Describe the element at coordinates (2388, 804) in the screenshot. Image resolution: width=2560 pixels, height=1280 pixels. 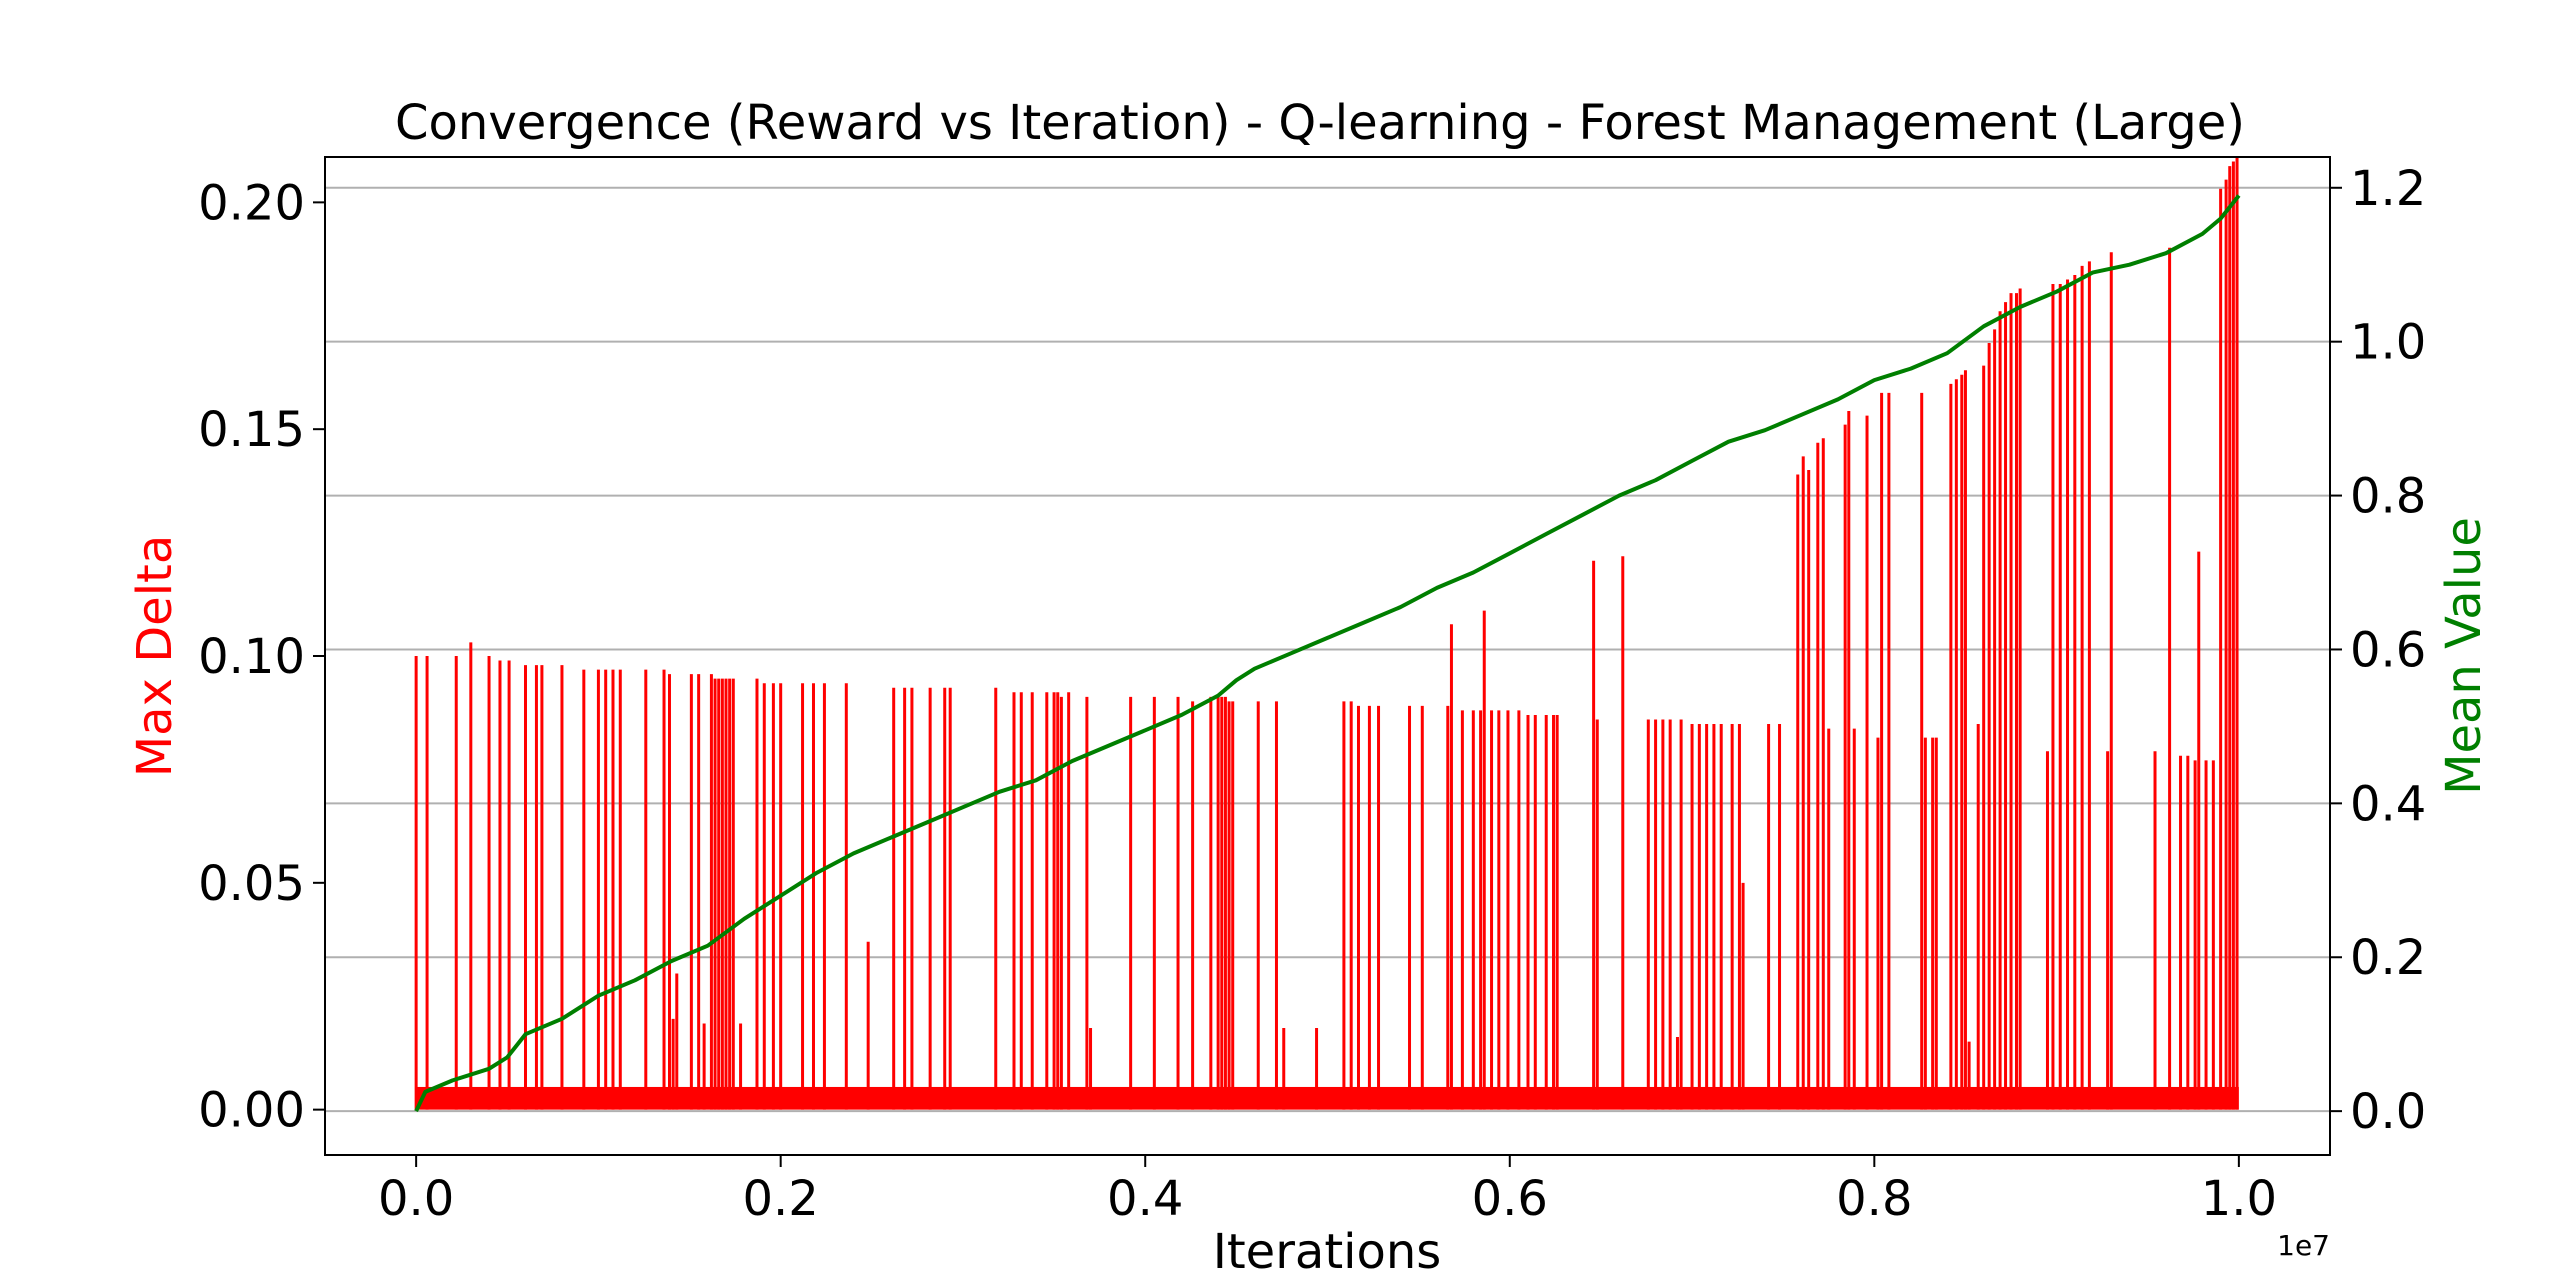
I see `y-right-tick-label: 0.4` at that location.